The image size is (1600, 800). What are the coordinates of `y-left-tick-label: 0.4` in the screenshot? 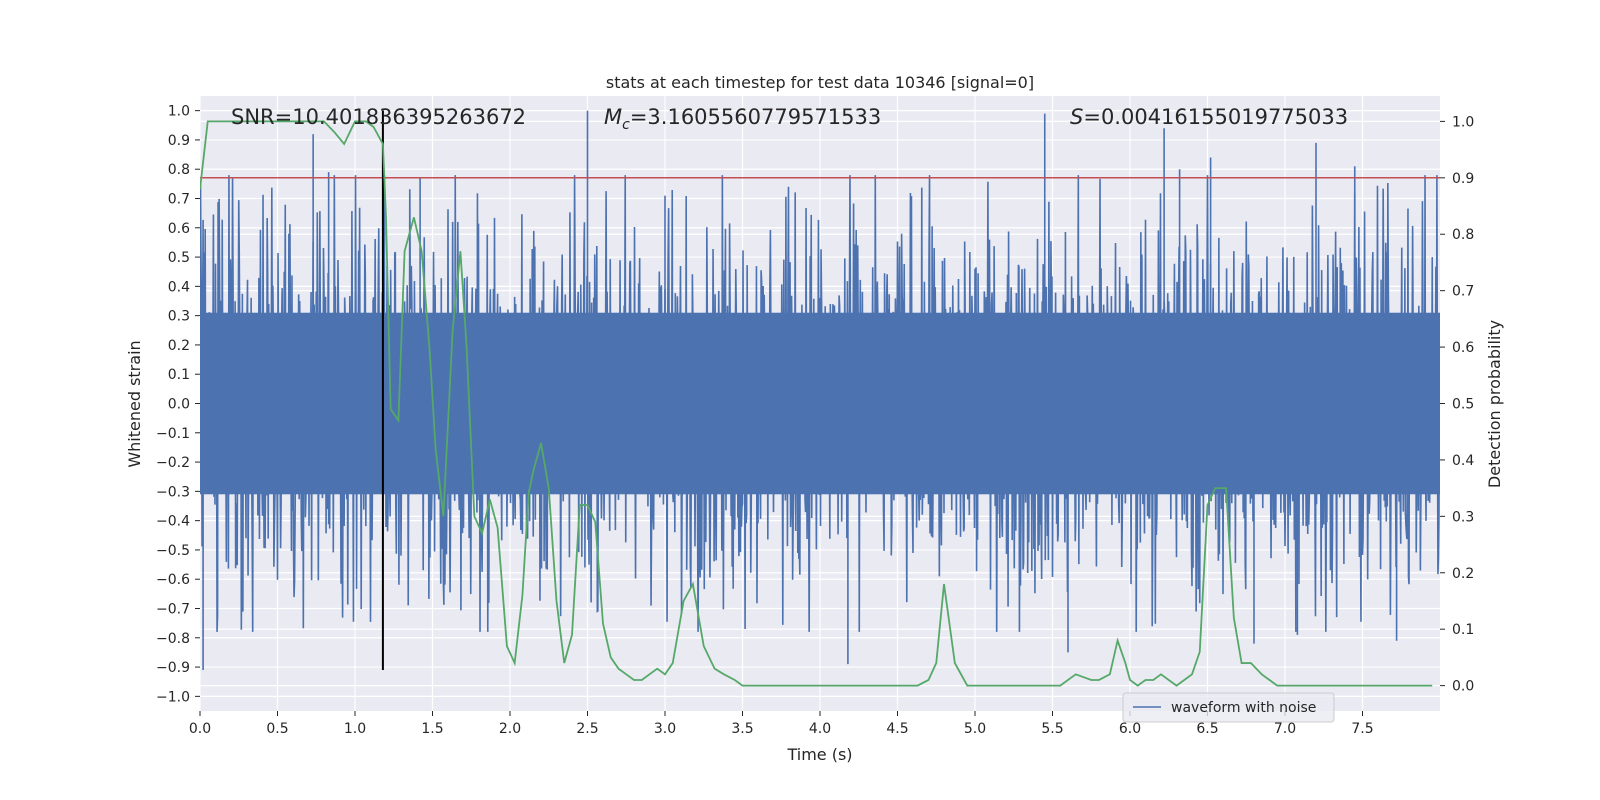 It's located at (179, 287).